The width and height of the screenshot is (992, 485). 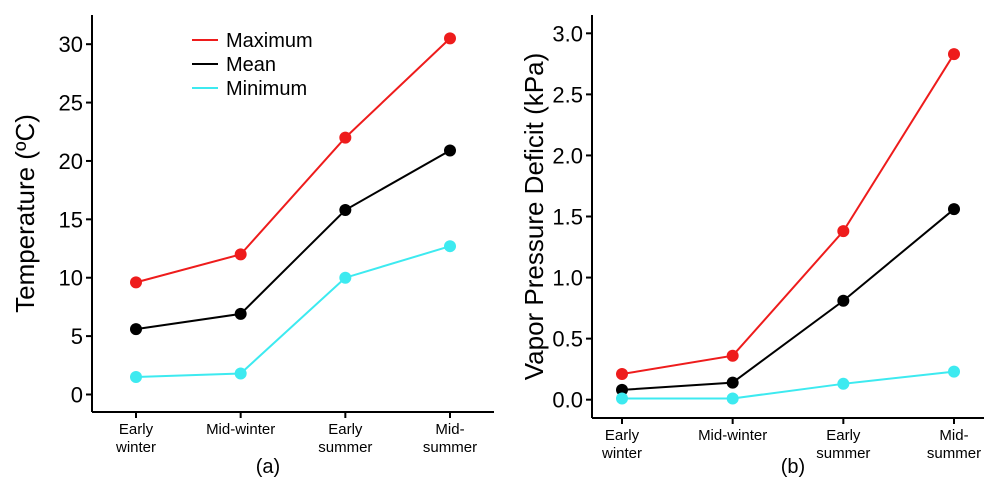 What do you see at coordinates (71, 278) in the screenshot?
I see `y-tick-label: 10` at bounding box center [71, 278].